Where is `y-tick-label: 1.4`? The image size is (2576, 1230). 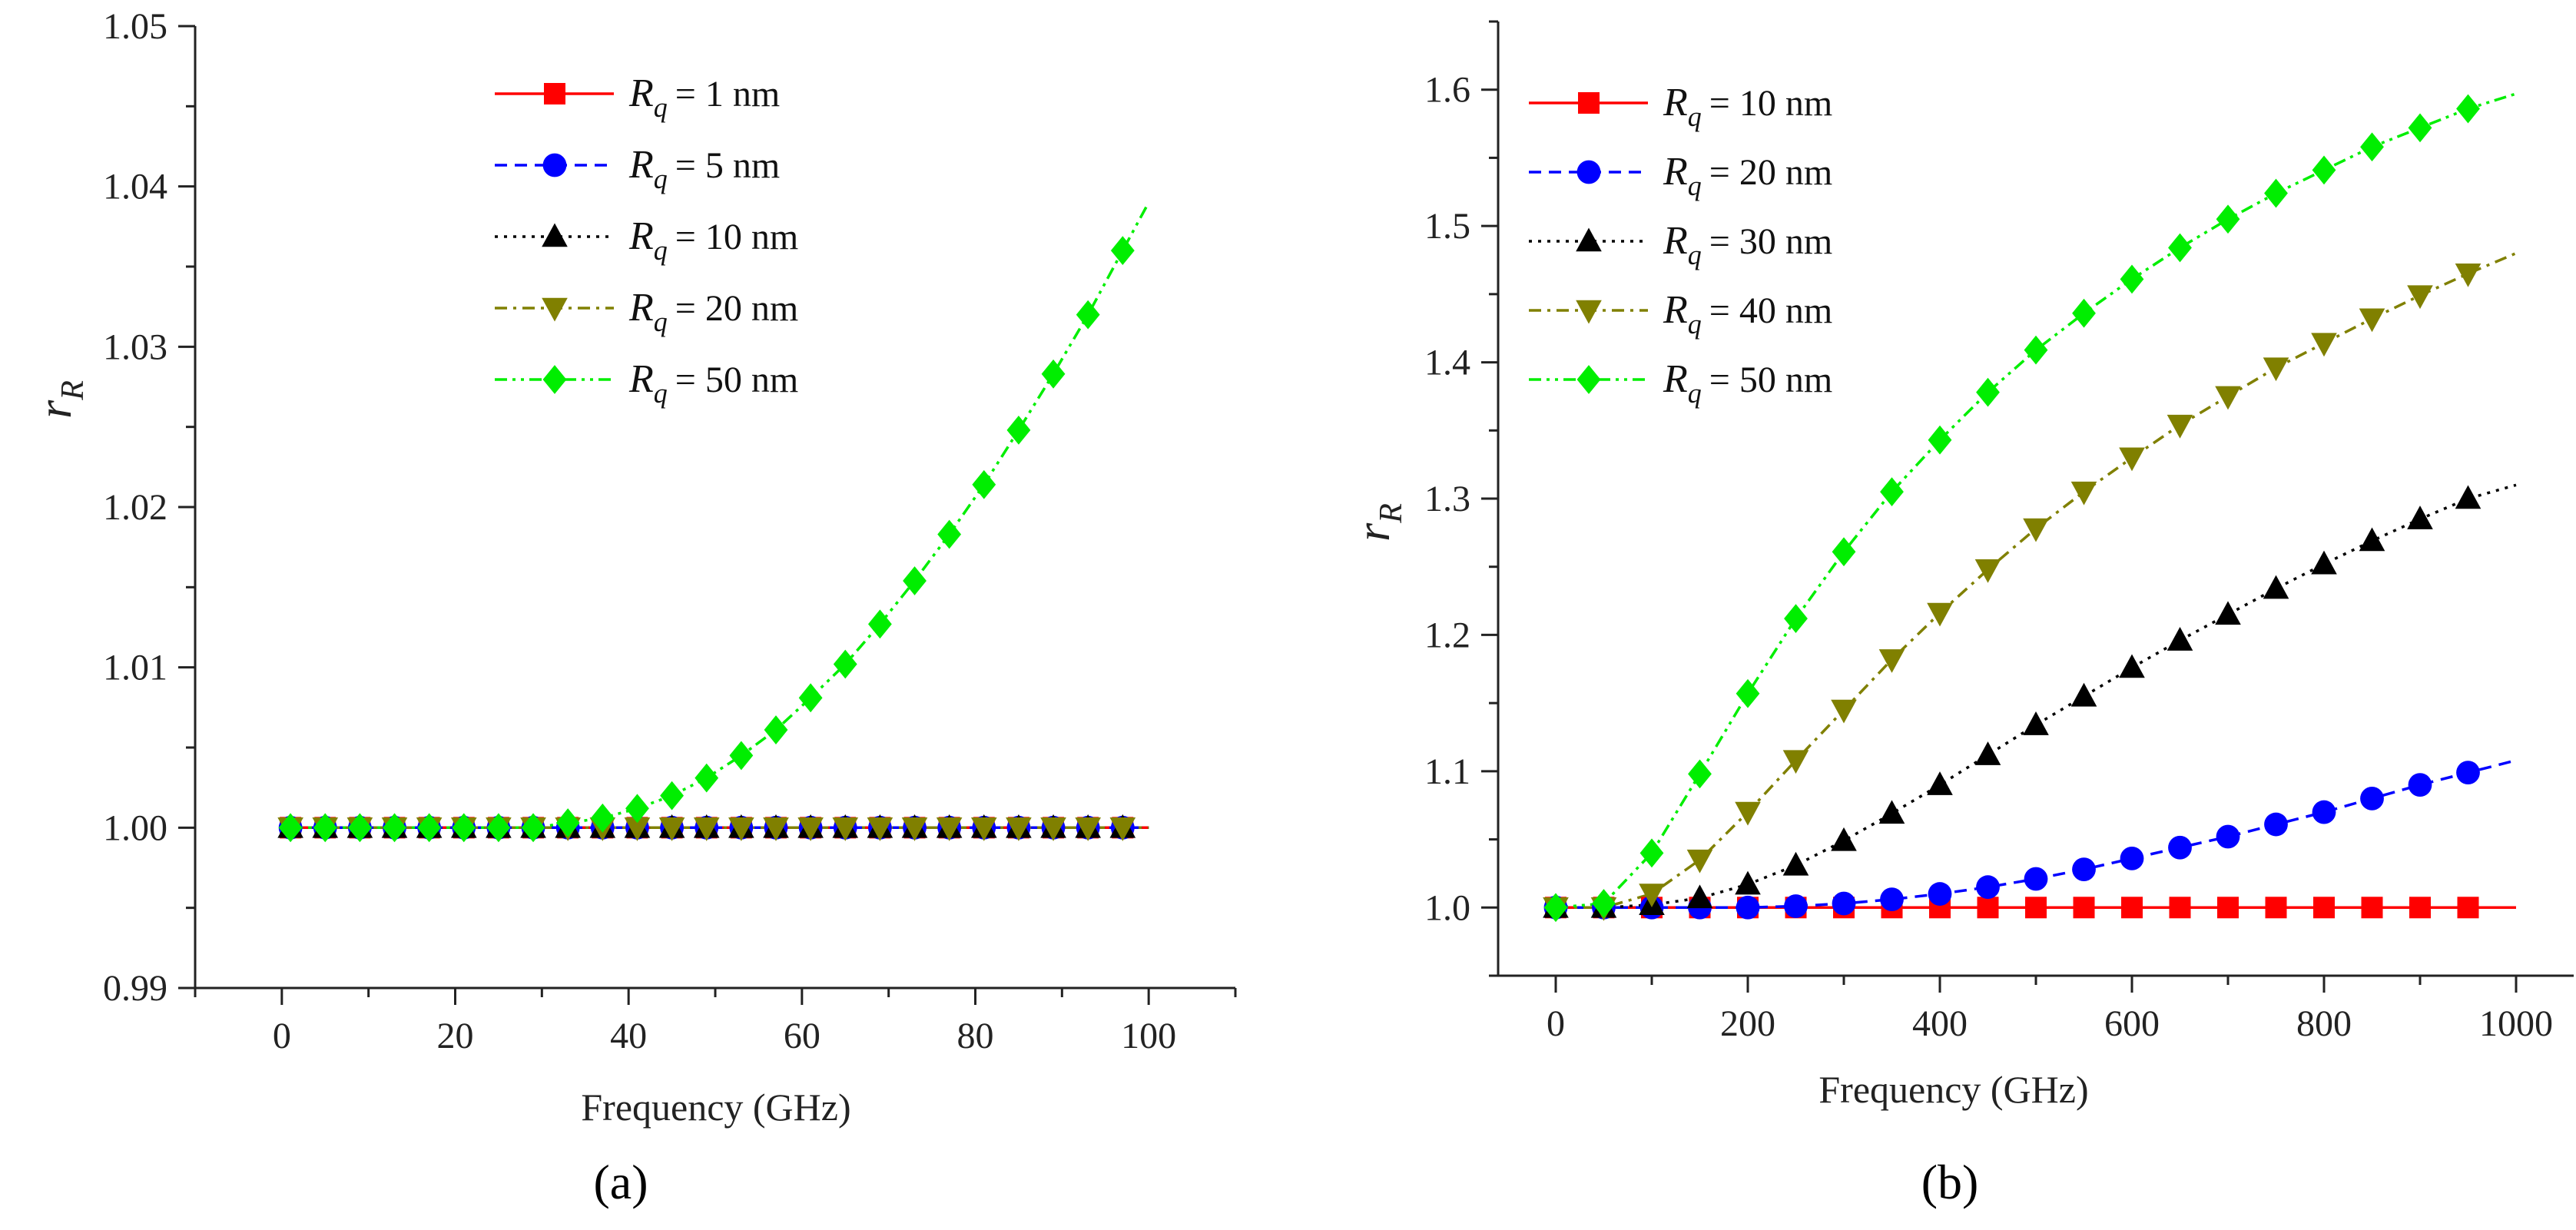 y-tick-label: 1.4 is located at coordinates (1447, 363).